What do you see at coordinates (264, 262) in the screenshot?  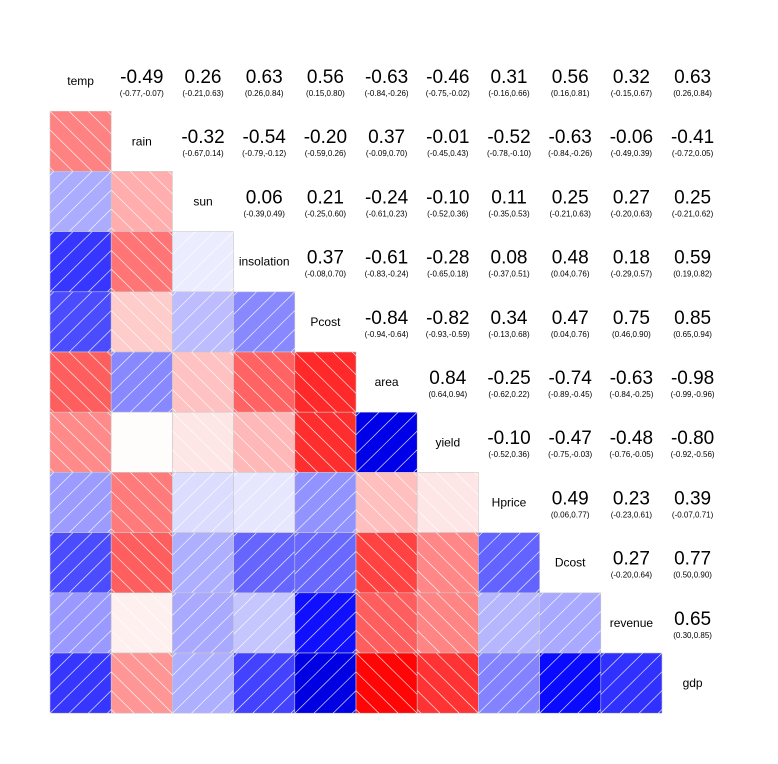 I see `variable-label: insolation` at bounding box center [264, 262].